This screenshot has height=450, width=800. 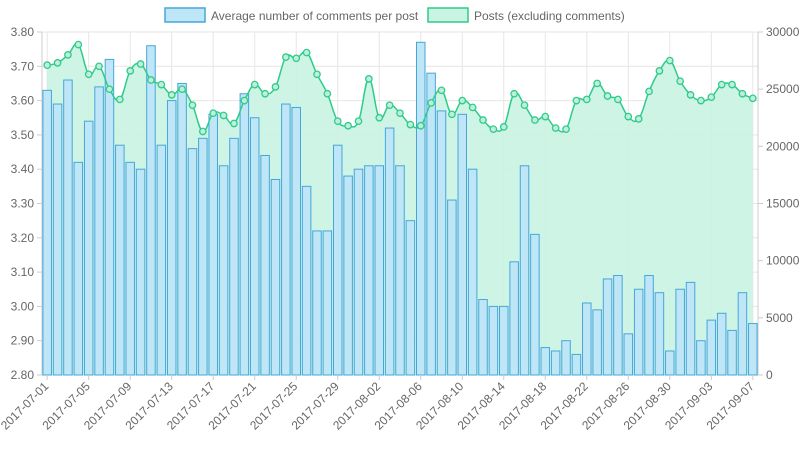 What do you see at coordinates (23, 135) in the screenshot?
I see `y-left-tick-label: 3.50` at bounding box center [23, 135].